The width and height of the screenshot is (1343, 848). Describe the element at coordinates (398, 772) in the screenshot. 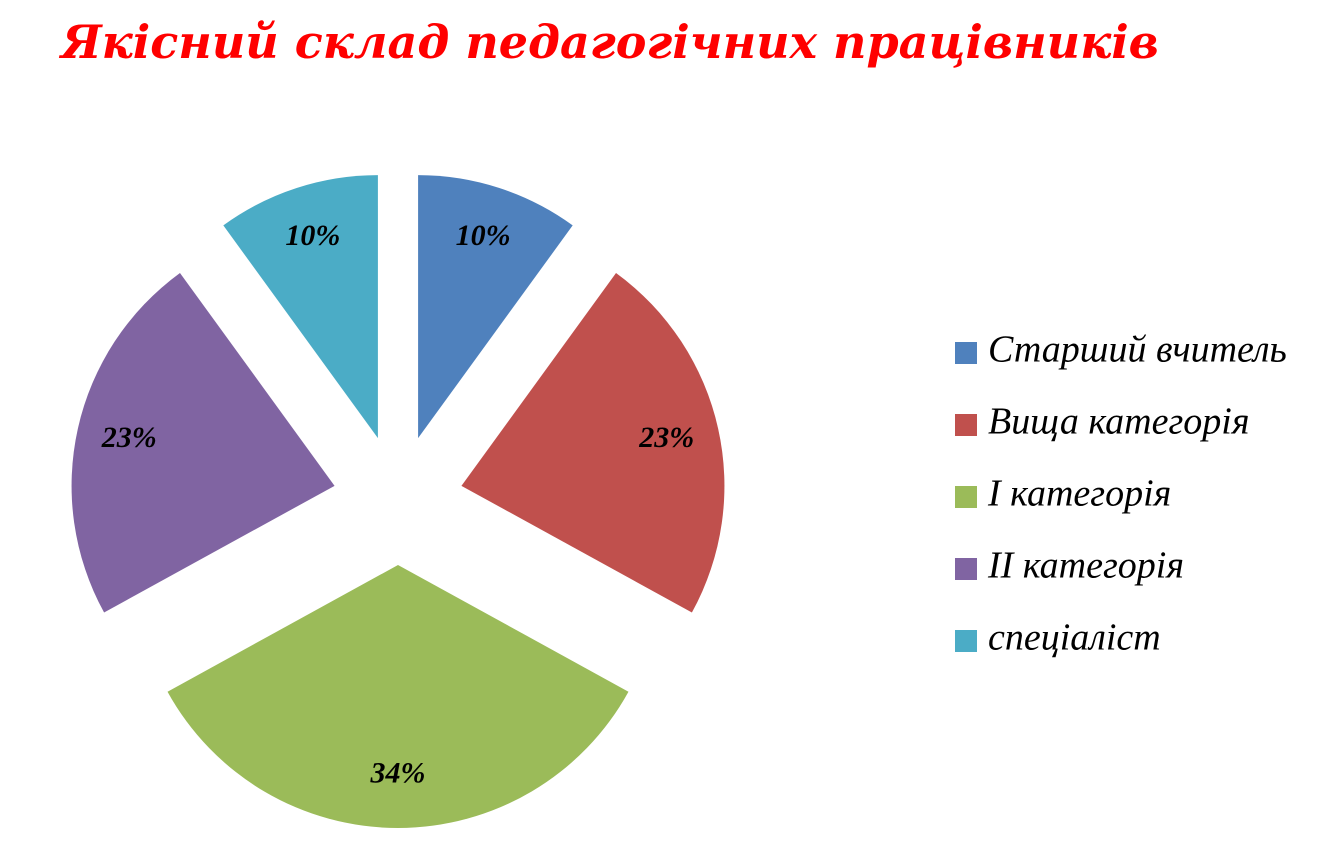

I see `value-label: 34%` at that location.